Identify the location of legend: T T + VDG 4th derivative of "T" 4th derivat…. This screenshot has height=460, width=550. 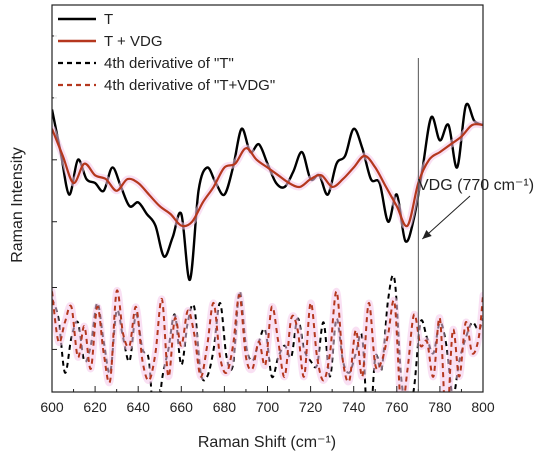
(182, 55).